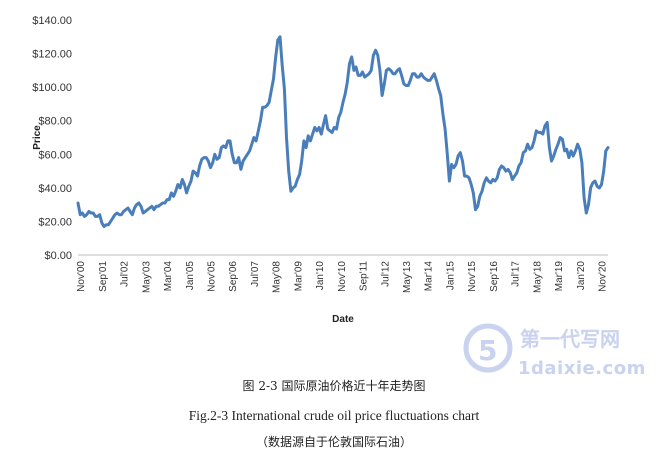 This screenshot has height=450, width=668. Describe the element at coordinates (333, 442) in the screenshot. I see `figure-source-note: （数据源自于伦敦国际石油）` at that location.